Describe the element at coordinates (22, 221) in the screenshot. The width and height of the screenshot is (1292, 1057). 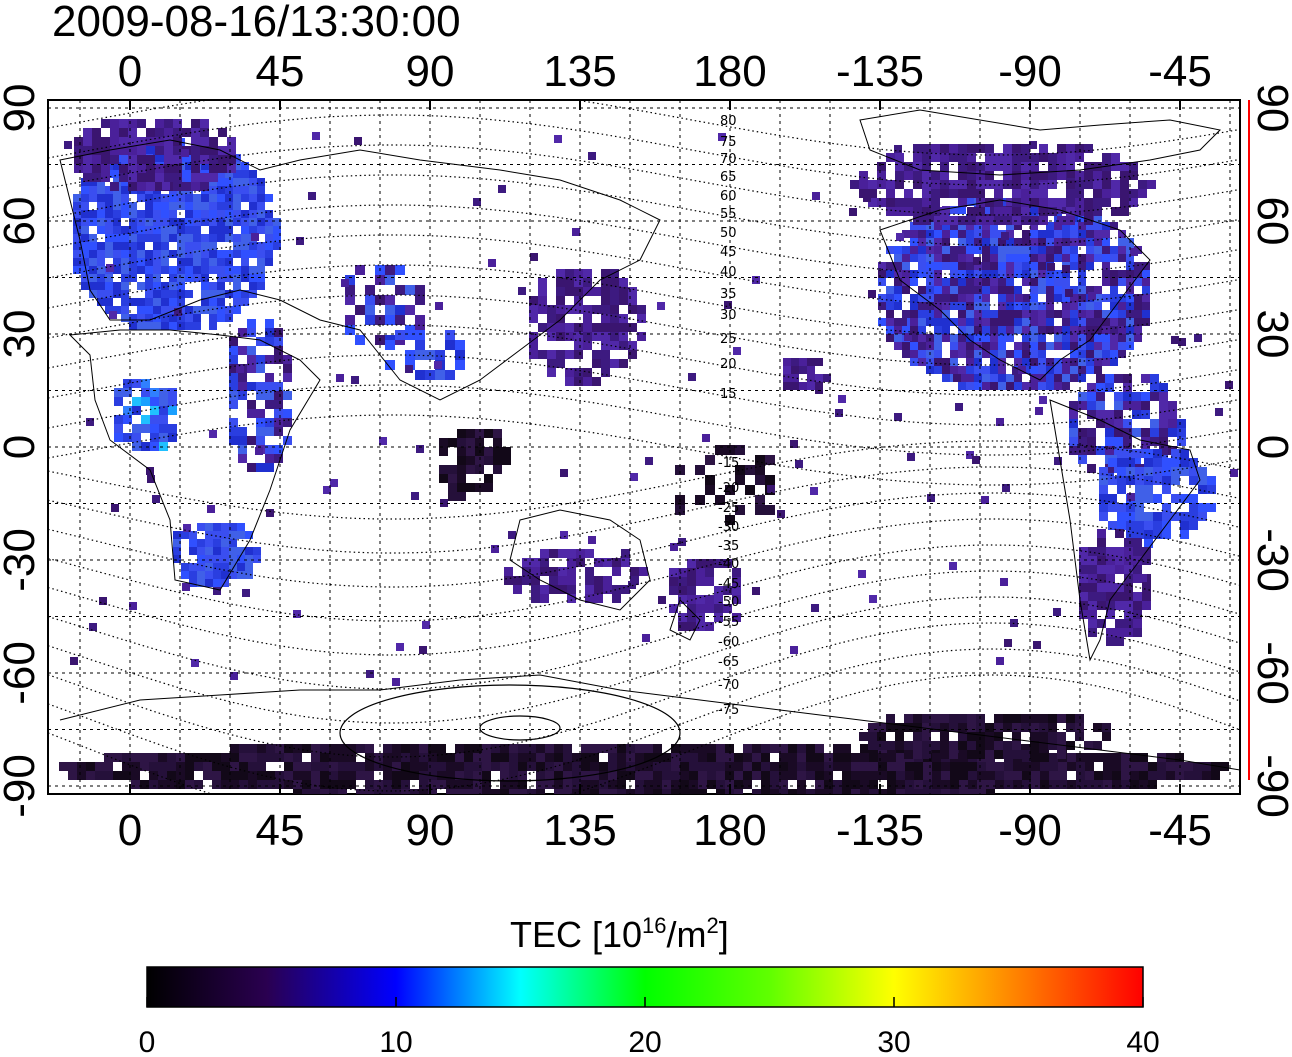
I see `y-tick-left-label: 60` at that location.